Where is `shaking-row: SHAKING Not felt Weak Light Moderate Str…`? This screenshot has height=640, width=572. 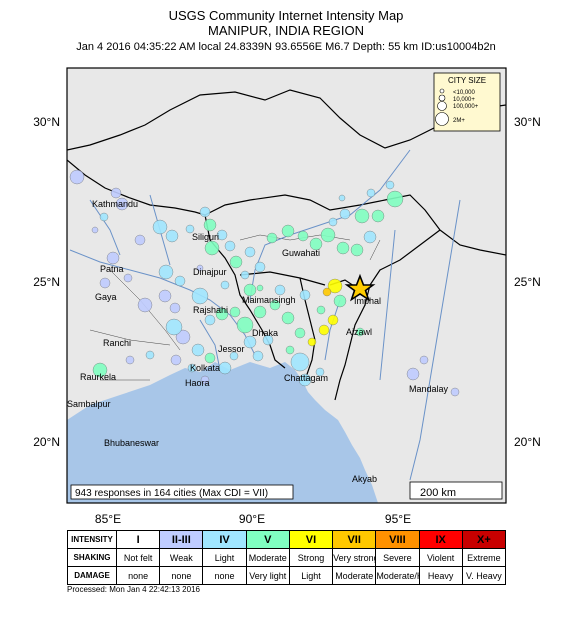 shaking-row: SHAKING Not felt Weak Light Moderate Str… is located at coordinates (287, 557).